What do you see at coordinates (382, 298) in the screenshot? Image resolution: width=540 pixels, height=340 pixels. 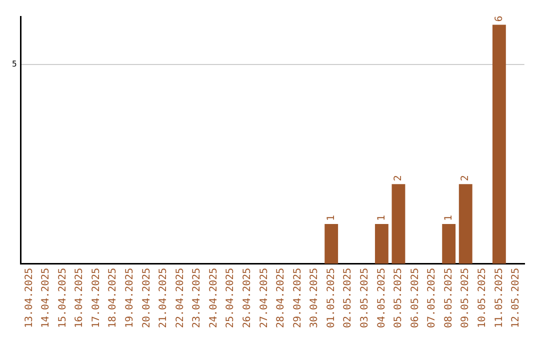 I see `x-tick-label: 04.05.2025` at bounding box center [382, 298].